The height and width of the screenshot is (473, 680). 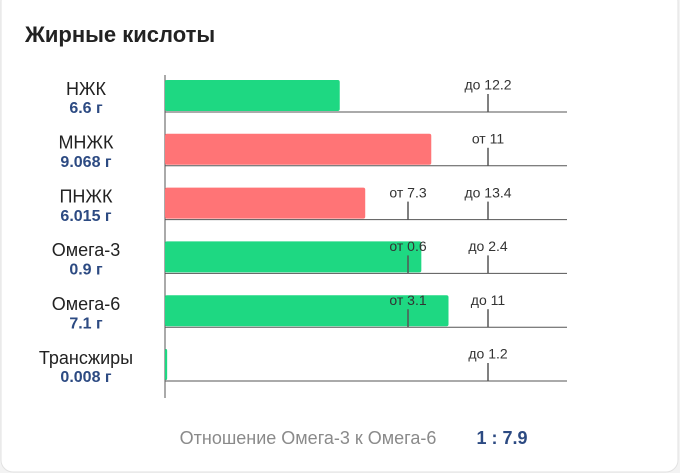 What do you see at coordinates (86, 270) in the screenshot?
I see `row-value: 0.9 г` at bounding box center [86, 270].